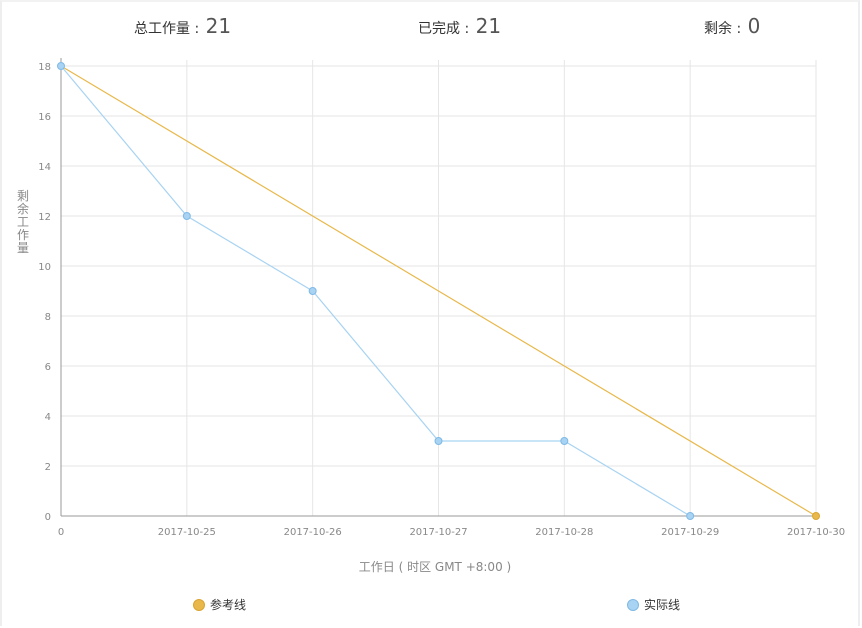 The image size is (862, 628). Describe the element at coordinates (48, 317) in the screenshot. I see `y-tick-label: 8` at that location.